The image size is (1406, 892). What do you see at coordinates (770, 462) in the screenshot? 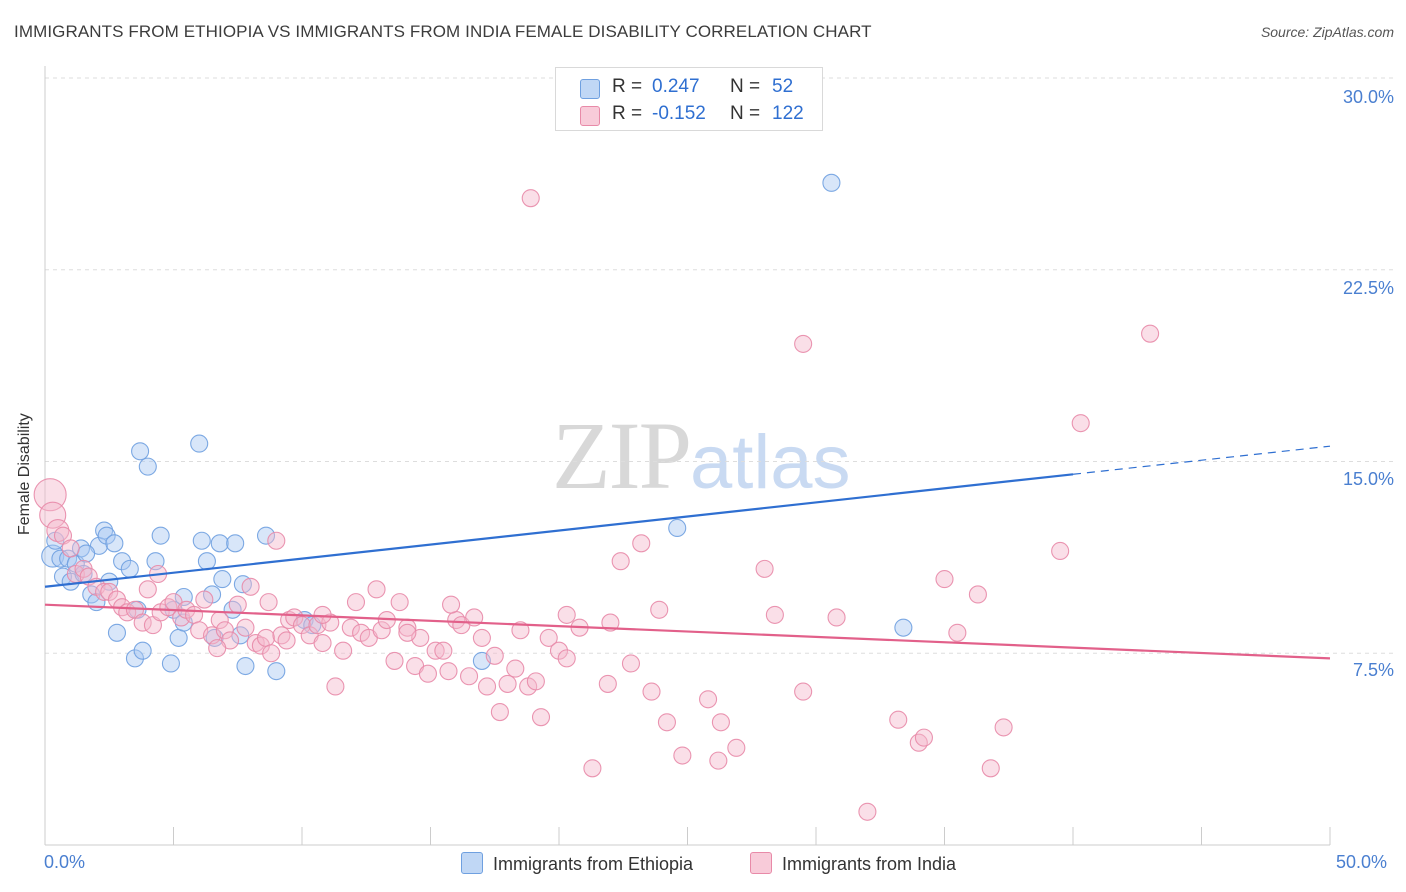
I see `watermark-atlas: atlas` at bounding box center [770, 462].